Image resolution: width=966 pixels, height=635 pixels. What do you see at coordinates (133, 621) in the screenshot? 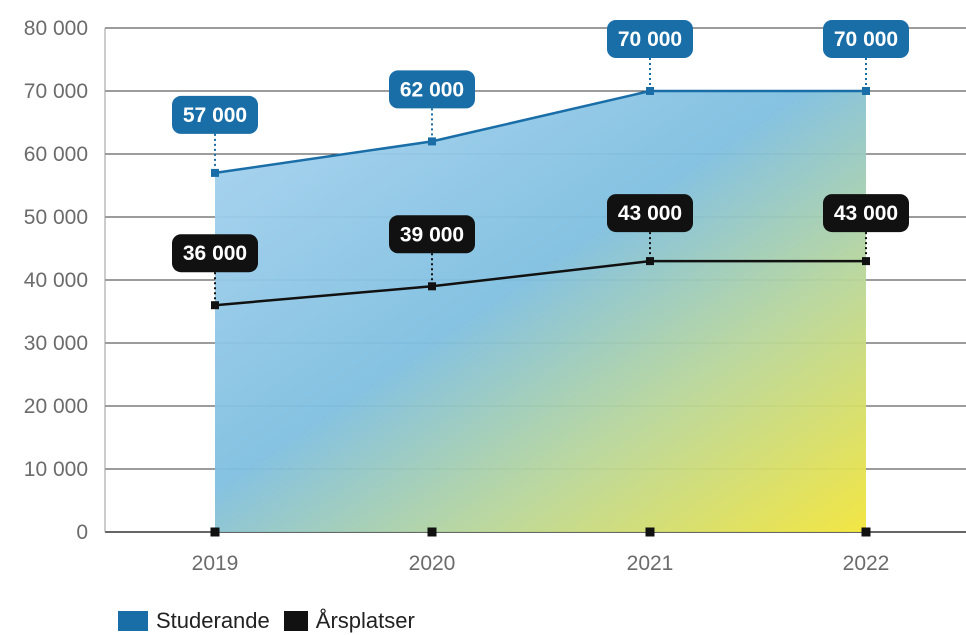
I see `legend-swatch-studerande` at bounding box center [133, 621].